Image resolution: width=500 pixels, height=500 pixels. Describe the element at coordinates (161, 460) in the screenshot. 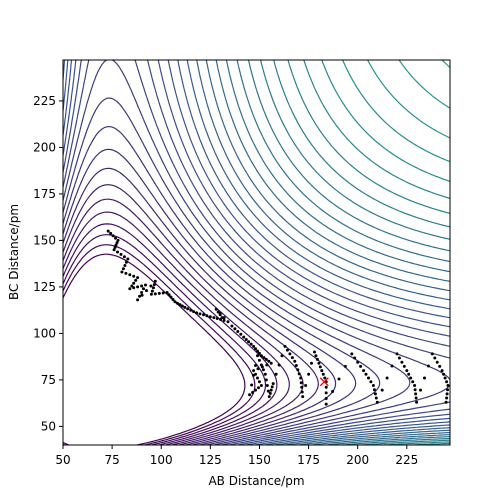

I see `x-tick-label: 100` at that location.